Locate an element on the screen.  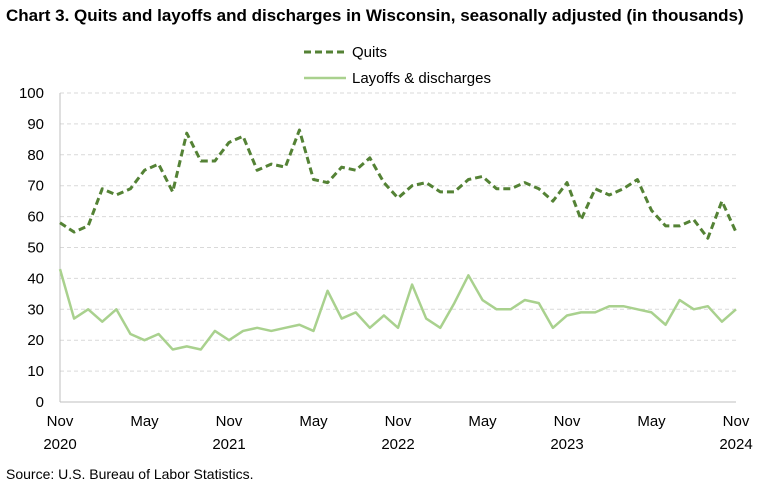
series-line-layoffs-discharges is located at coordinates (397, 309).